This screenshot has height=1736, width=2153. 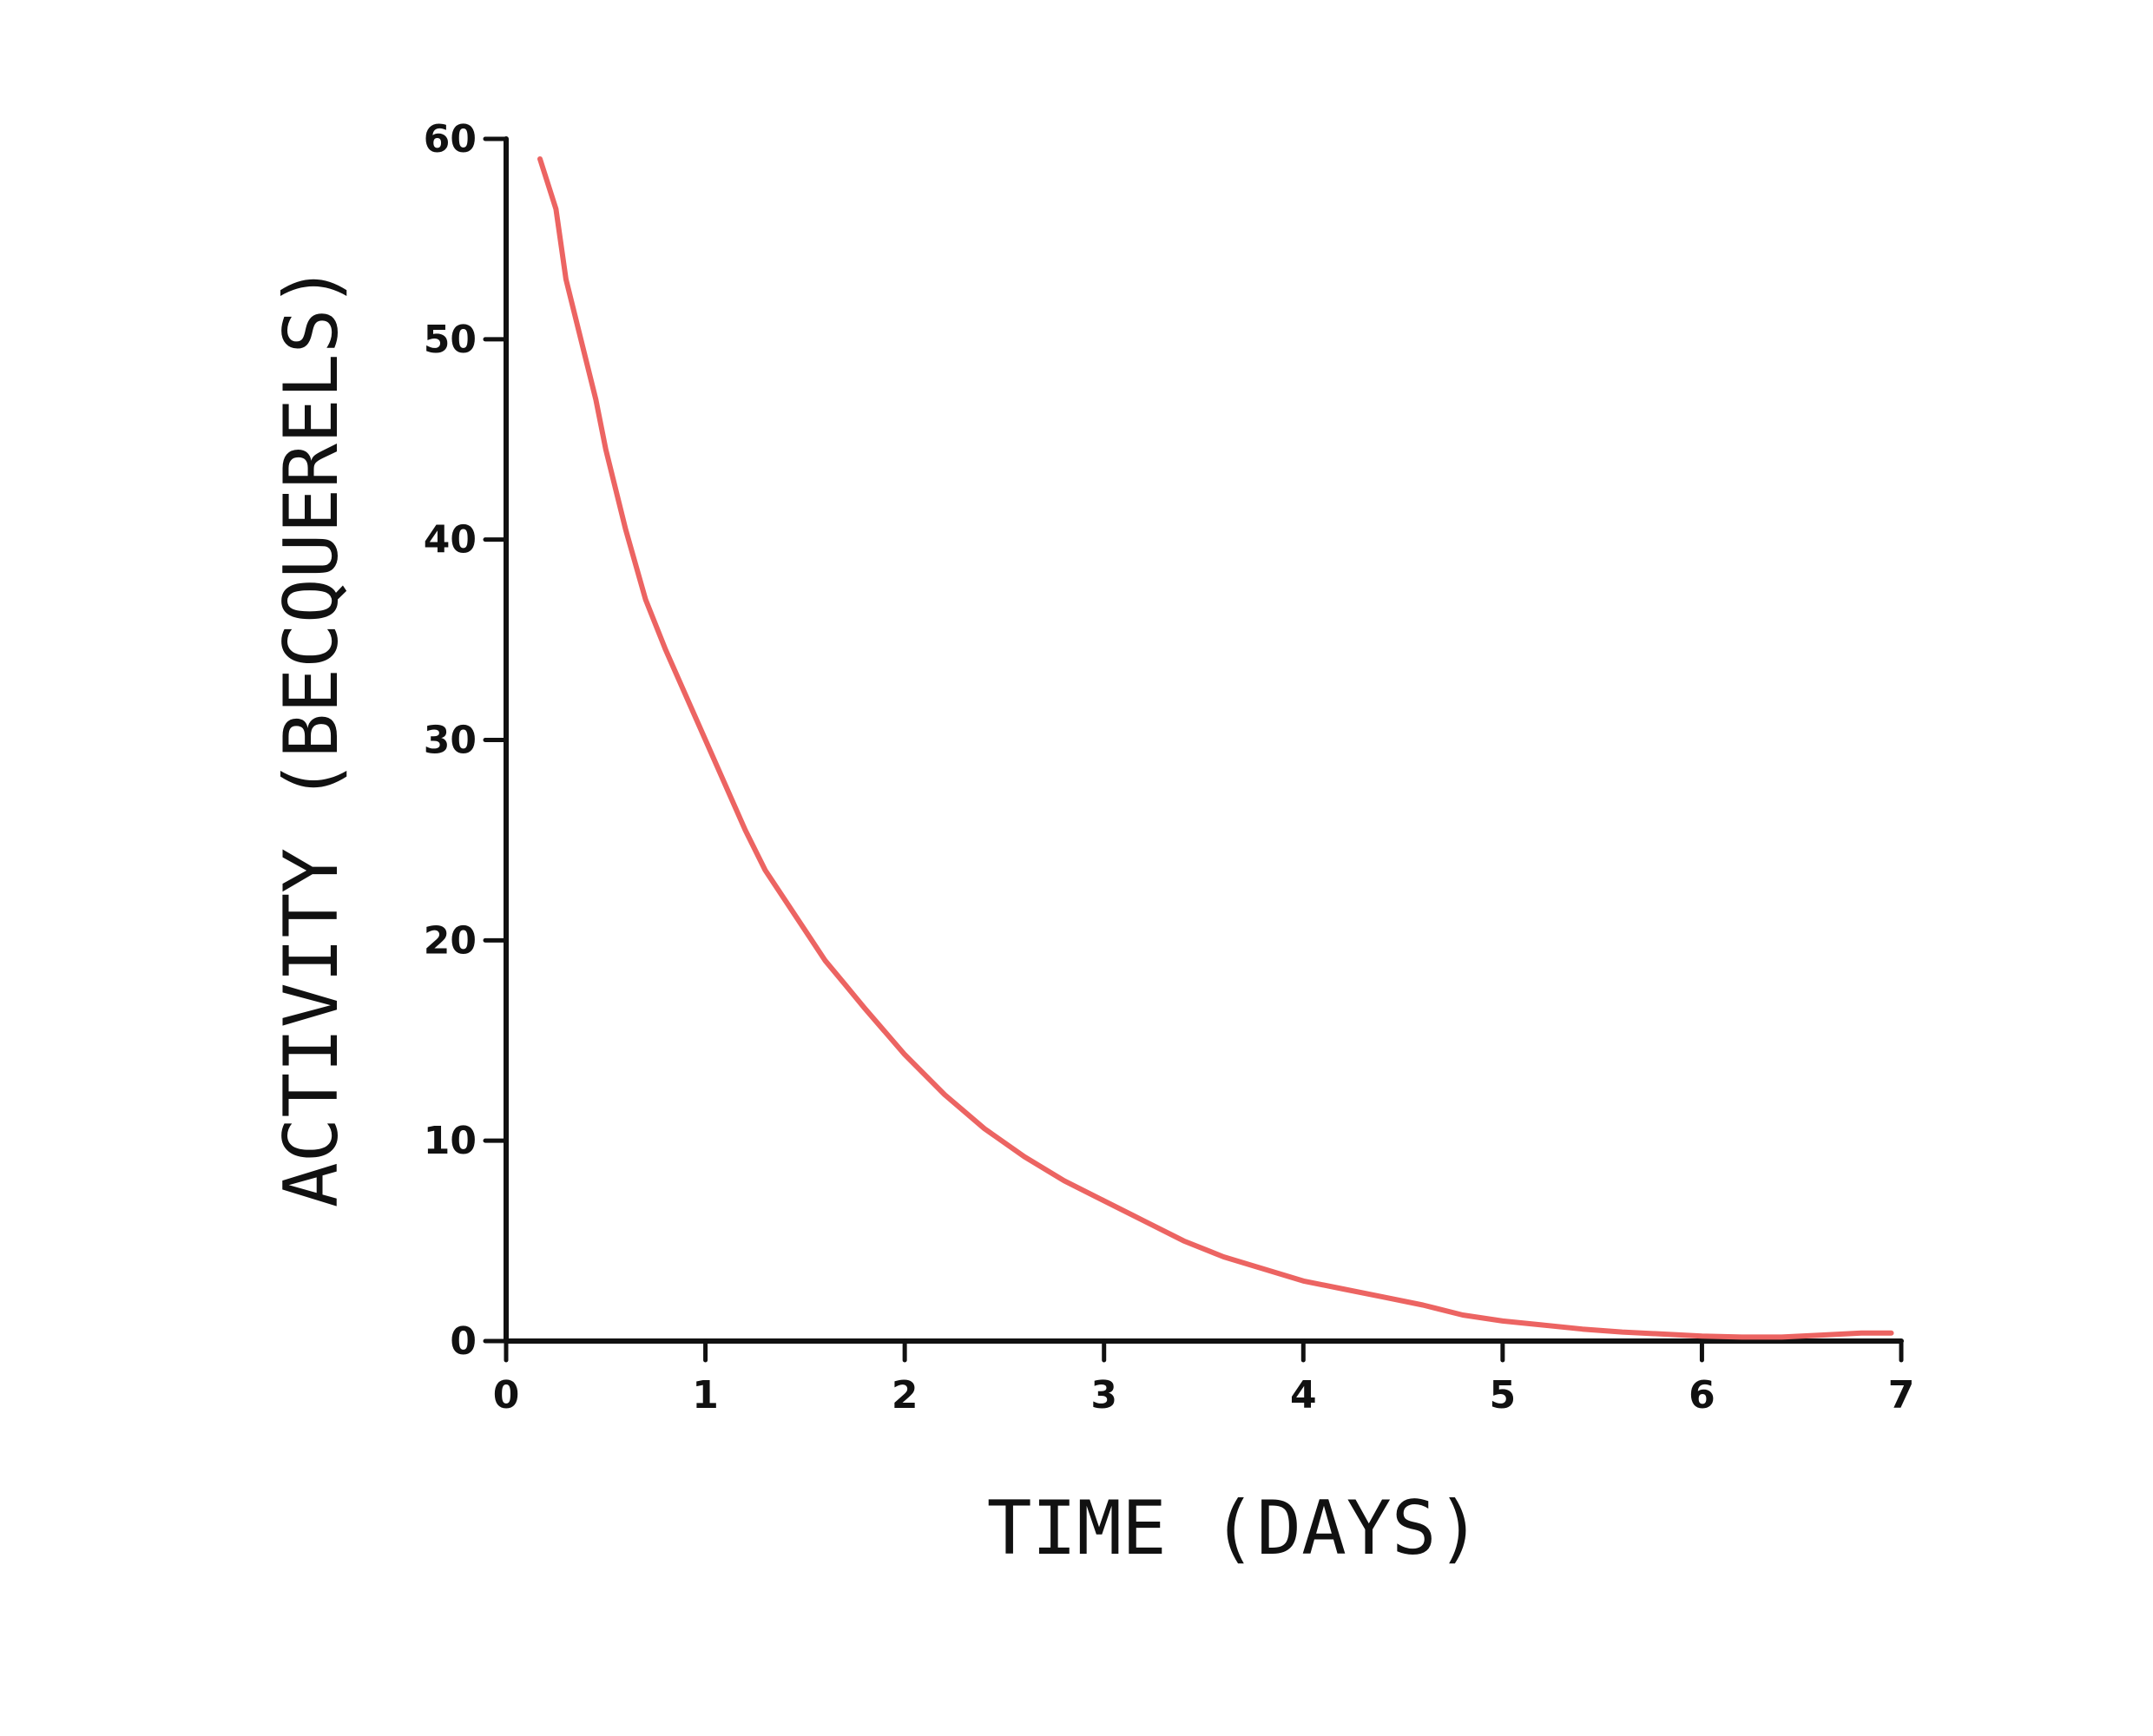 I want to click on x-axis-ticks: 0 1 2 3 4 5 6 7, so click(x=1204, y=1377).